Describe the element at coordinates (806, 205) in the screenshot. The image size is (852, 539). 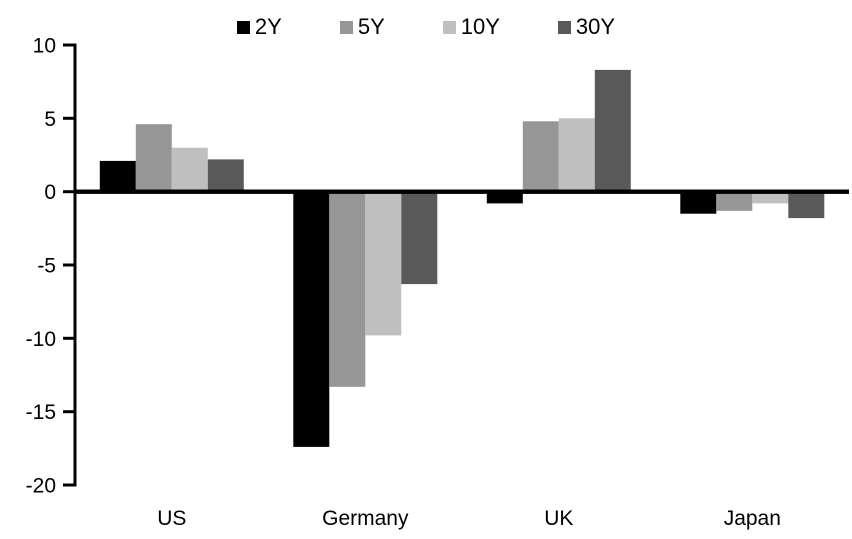
I see `bar-japan-30y` at that location.